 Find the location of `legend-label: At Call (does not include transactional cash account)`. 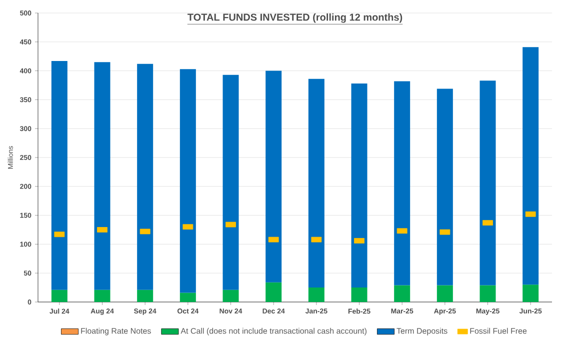

legend-label: At Call (does not include transactional cash account) is located at coordinates (273, 332).